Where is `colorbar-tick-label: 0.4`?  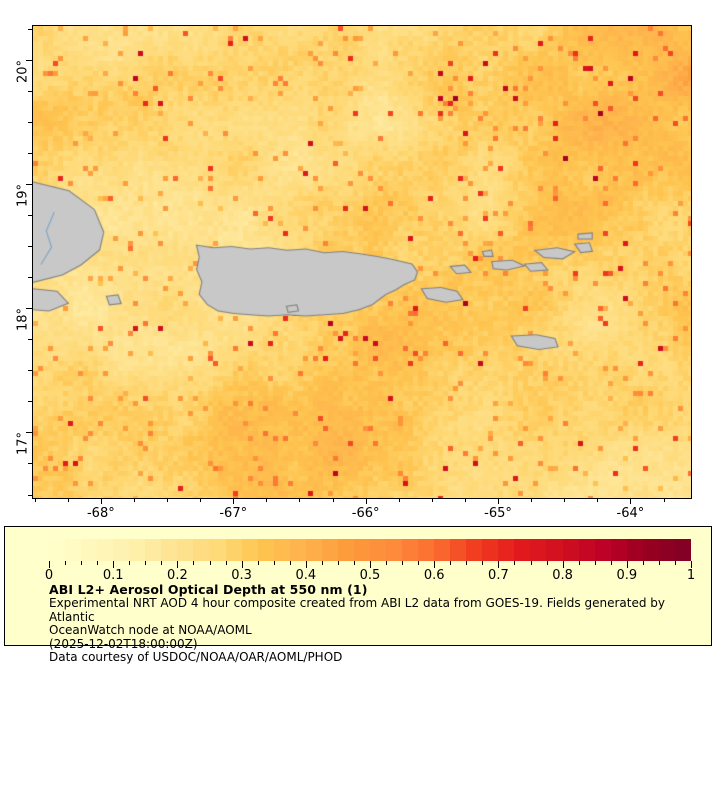 colorbar-tick-label: 0.4 is located at coordinates (306, 575).